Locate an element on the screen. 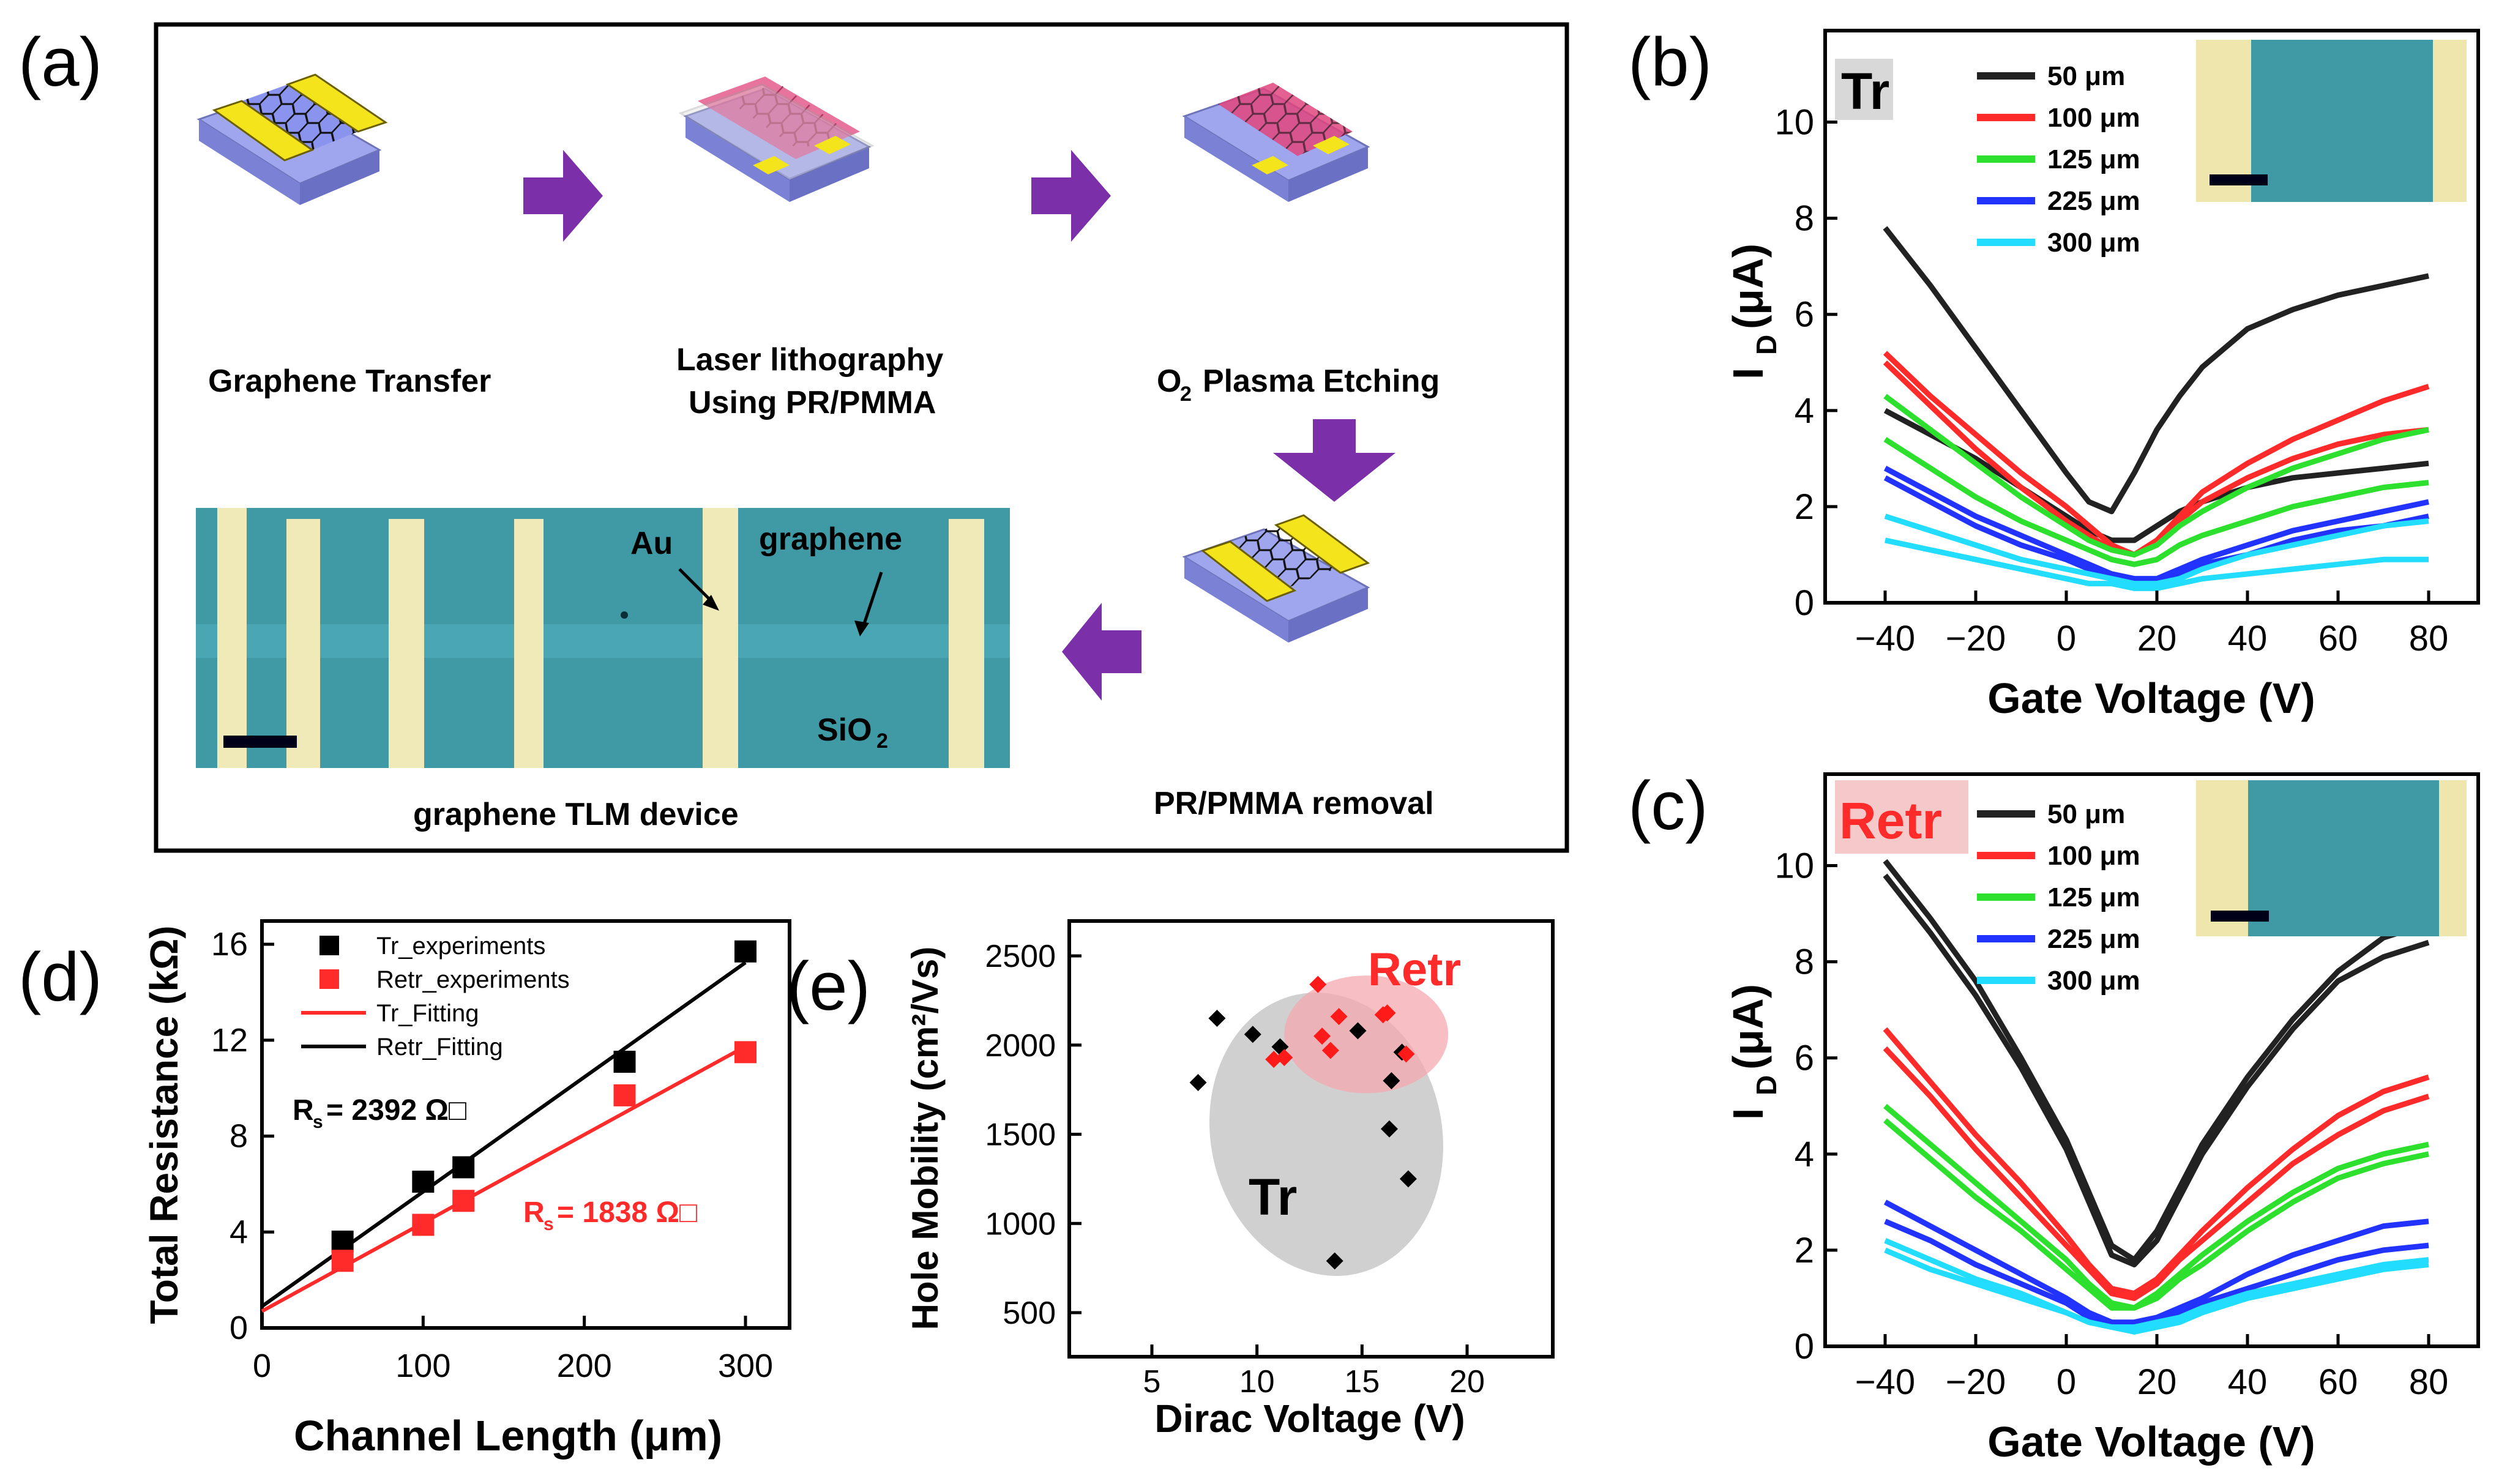 This screenshot has height=1484, width=2518. micrograph-graphene-label: graphene is located at coordinates (830, 539).